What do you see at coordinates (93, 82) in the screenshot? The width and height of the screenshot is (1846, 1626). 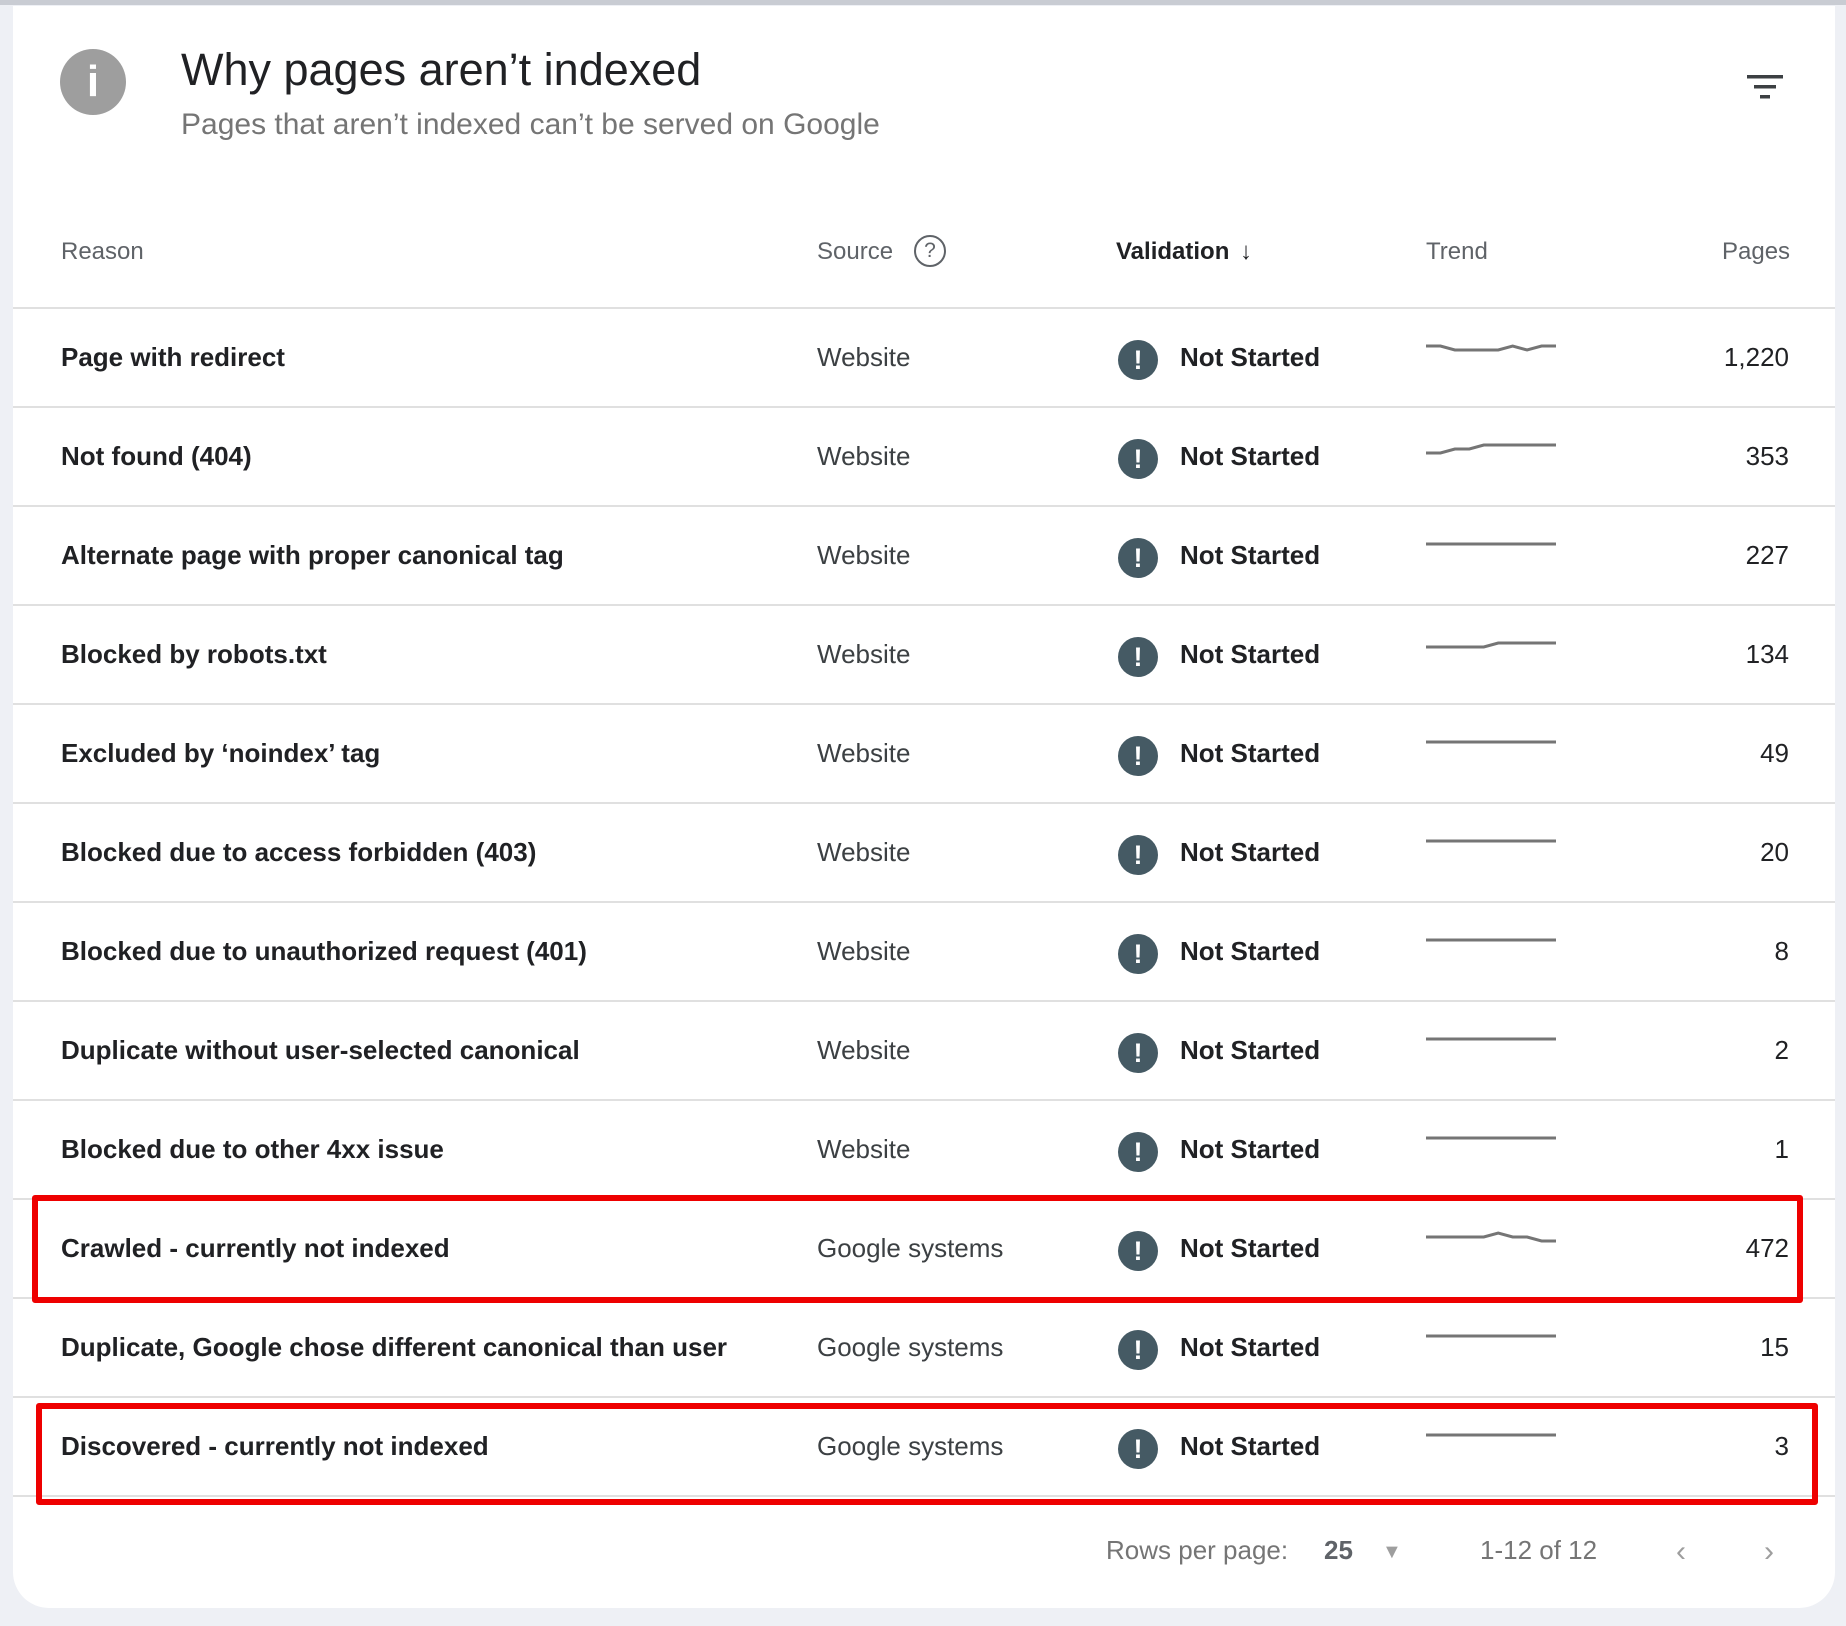 I see `info-icon: i` at bounding box center [93, 82].